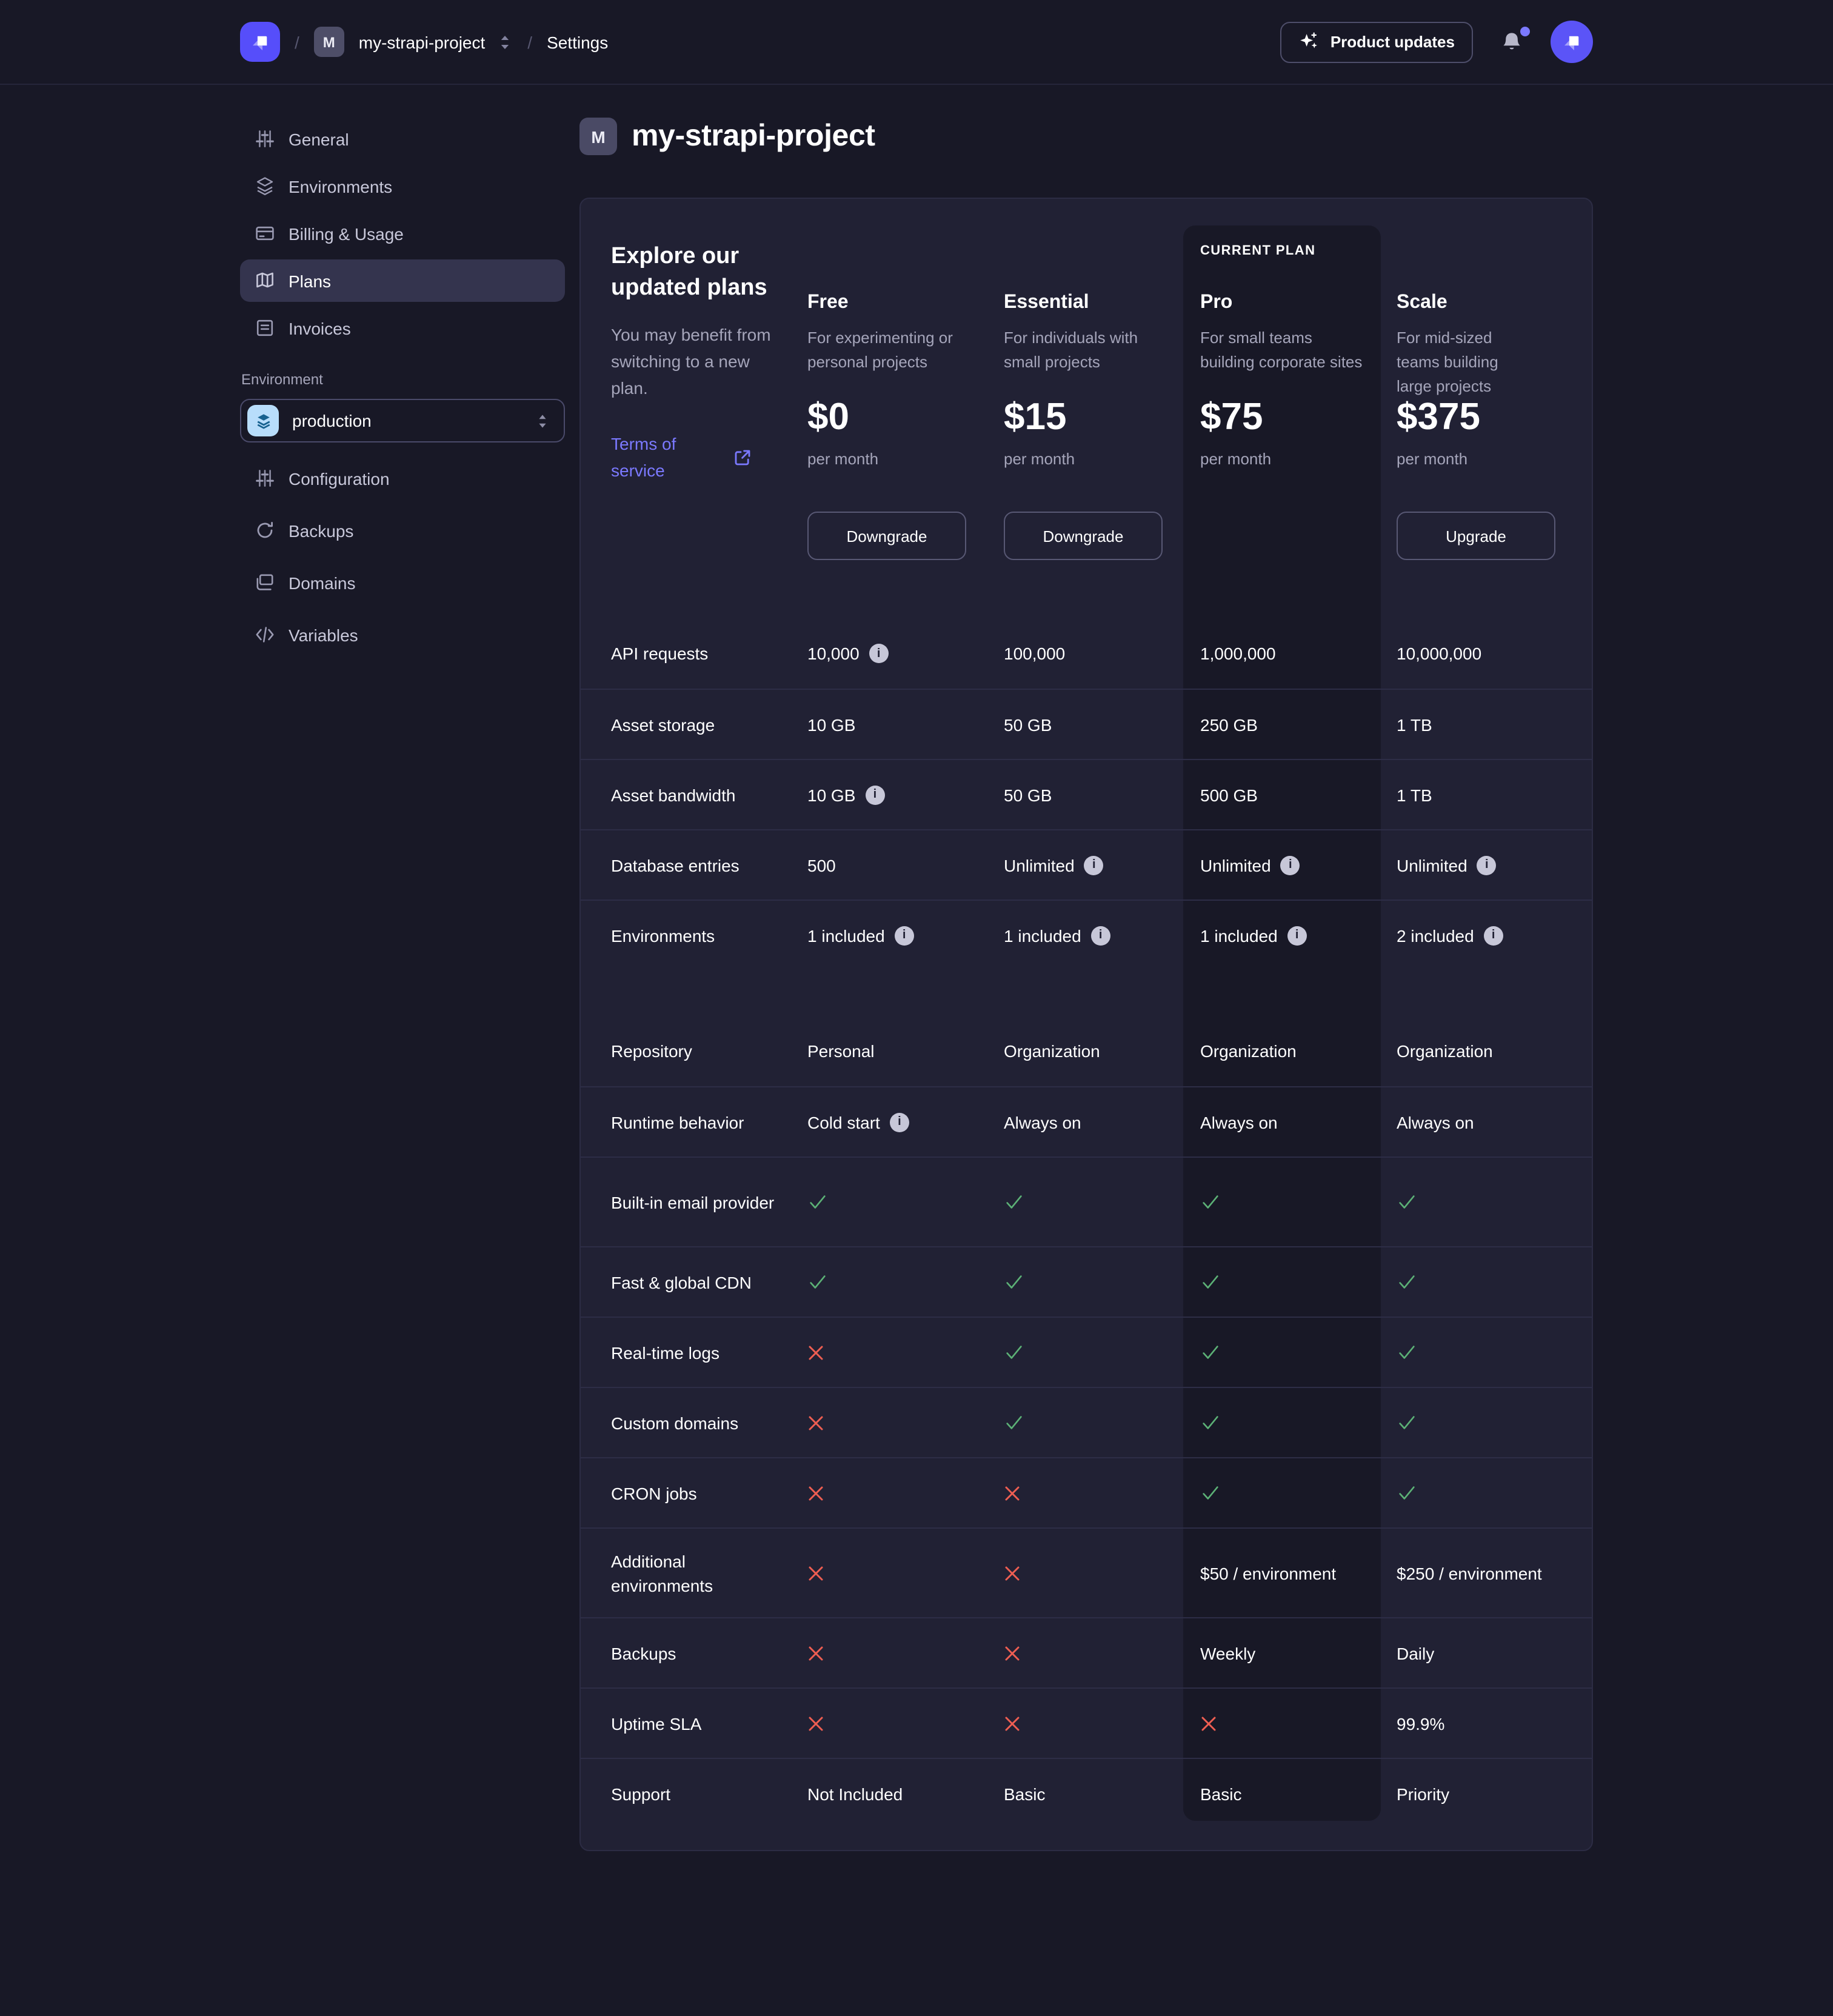 This screenshot has width=1833, height=2016. What do you see at coordinates (1423, 1793) in the screenshot?
I see `plan-cell-value: Priority` at bounding box center [1423, 1793].